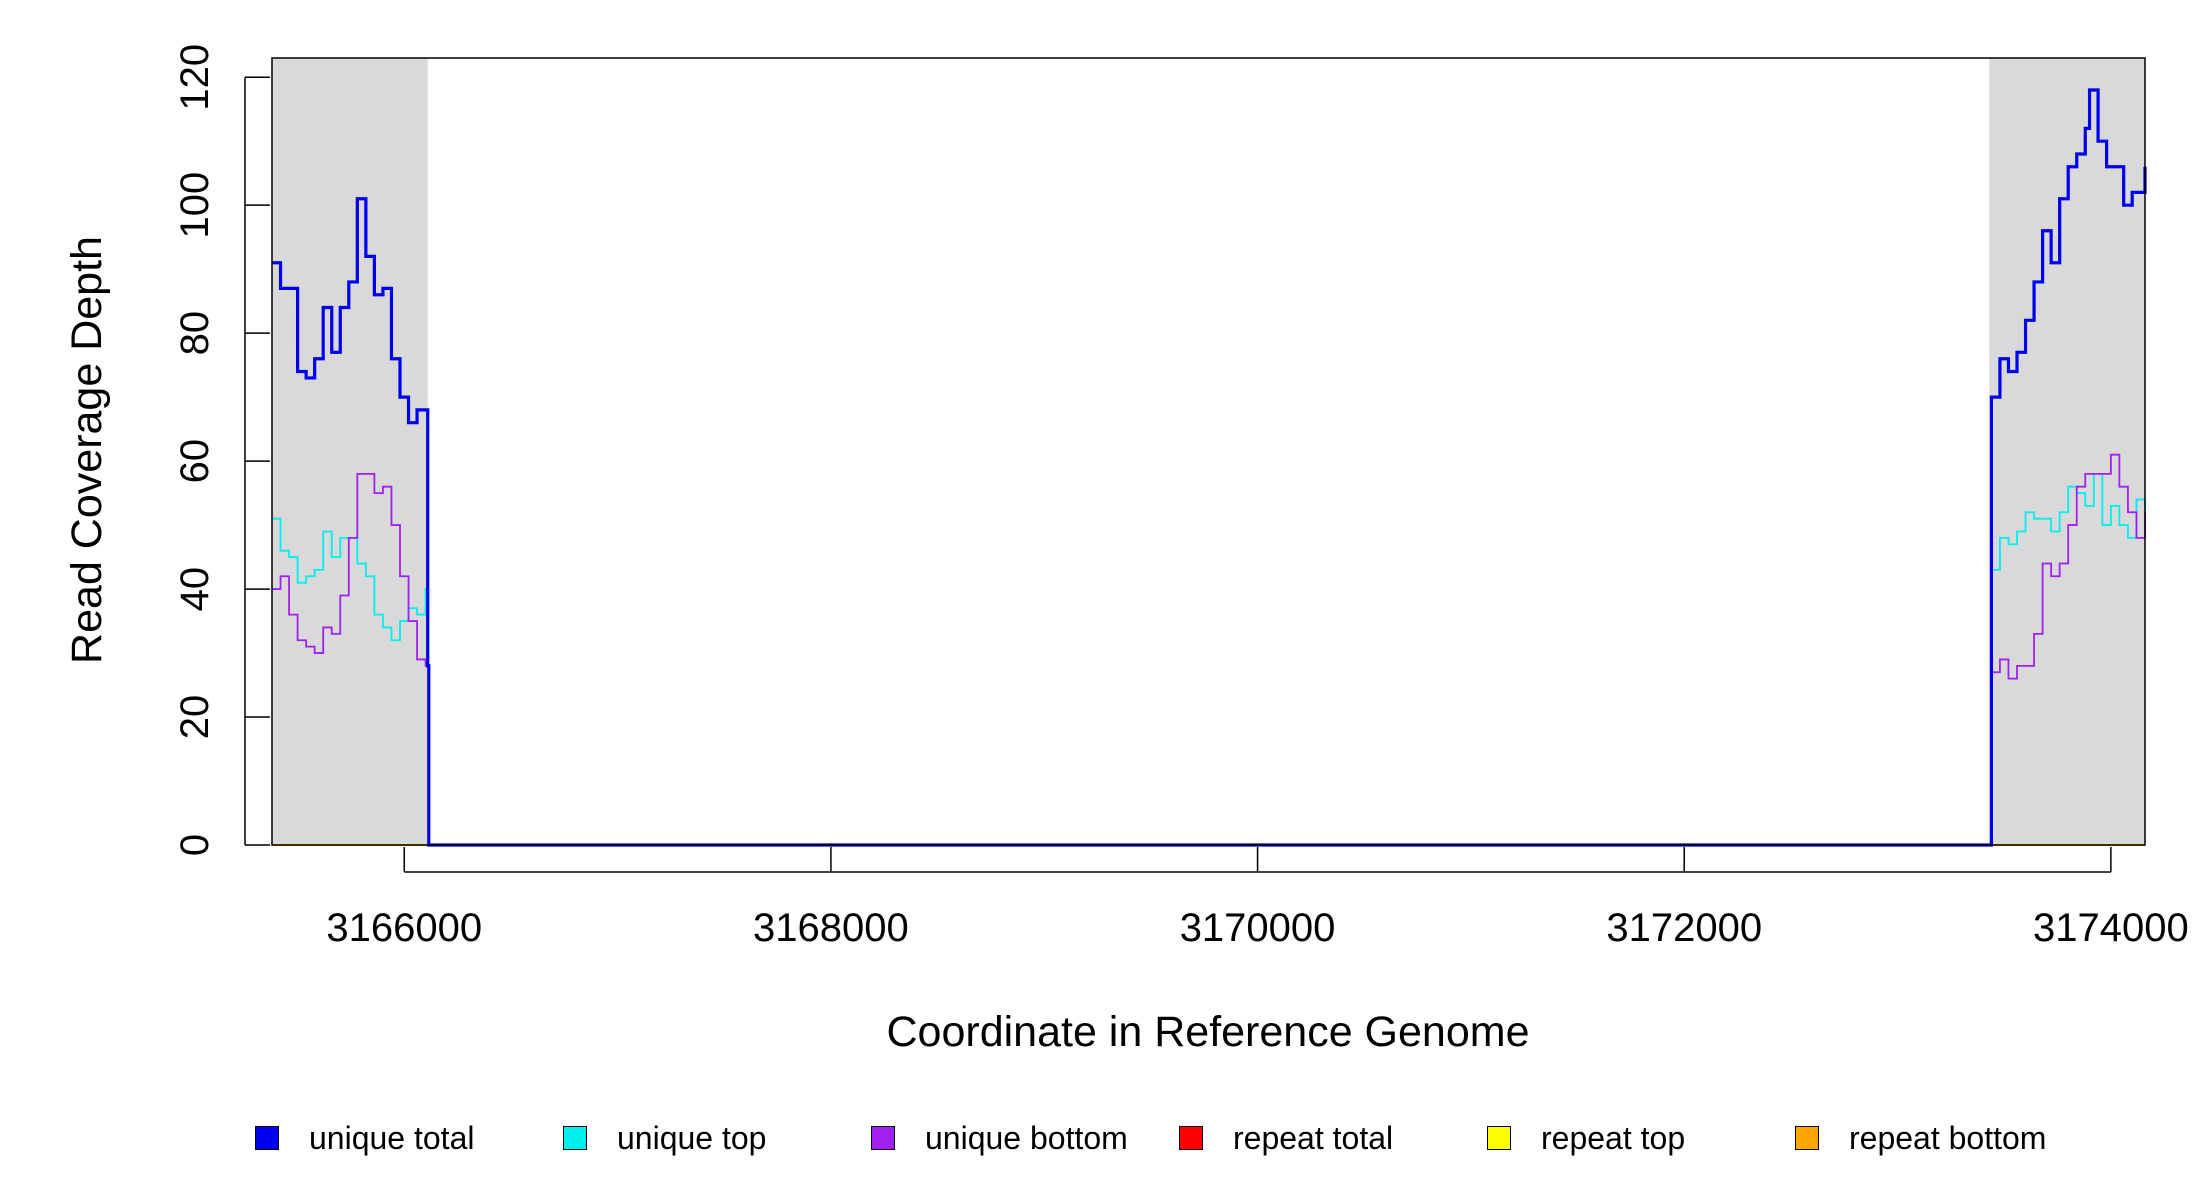 The image size is (2200, 1200). I want to click on legend-item: unique bottom, so click(999, 1138).